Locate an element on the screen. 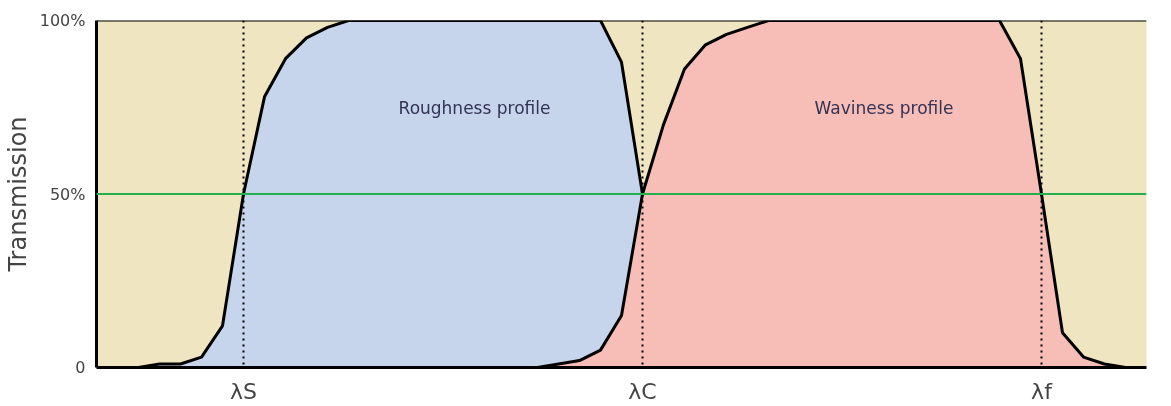 The width and height of the screenshot is (1171, 406). y-tick-label: 0 is located at coordinates (80, 367).